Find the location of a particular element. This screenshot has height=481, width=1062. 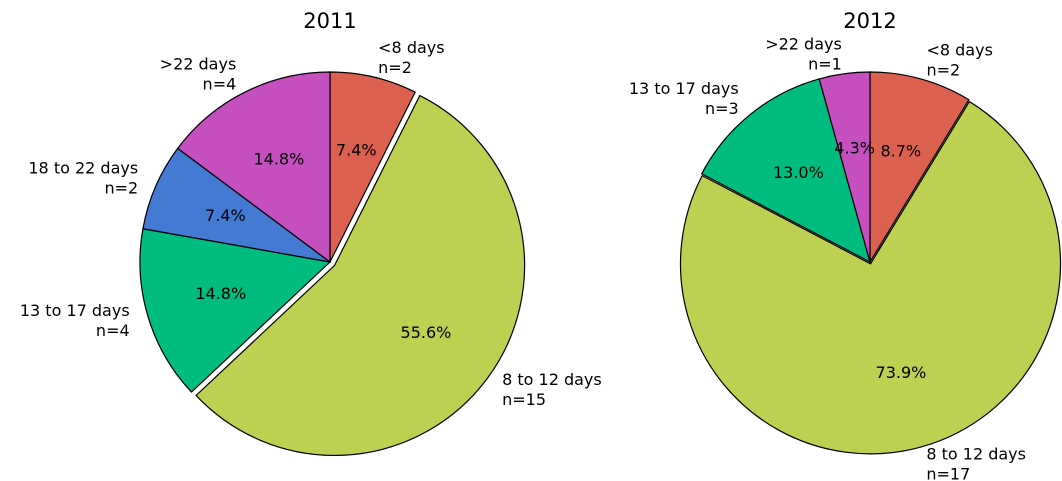

category-label: 18 to 22 days is located at coordinates (83, 167).